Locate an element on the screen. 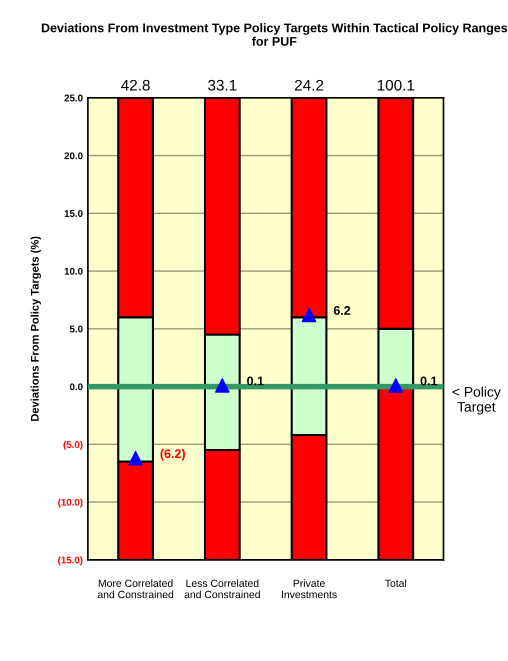 The image size is (508, 661). y-axis-title: Deviations From Policy Targets (%) is located at coordinates (35, 328).